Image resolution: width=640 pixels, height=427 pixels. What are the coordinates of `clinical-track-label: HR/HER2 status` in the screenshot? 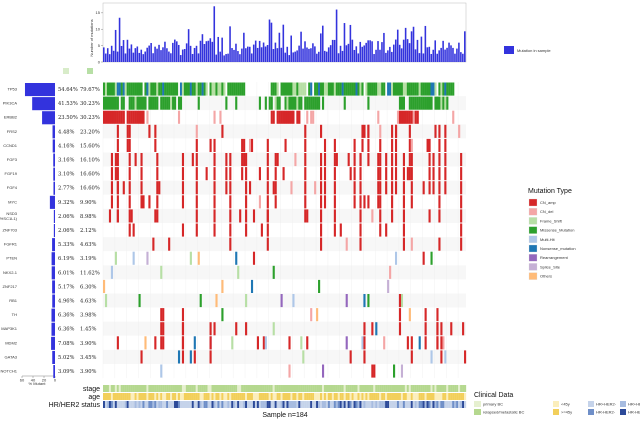 It's located at (75, 405).